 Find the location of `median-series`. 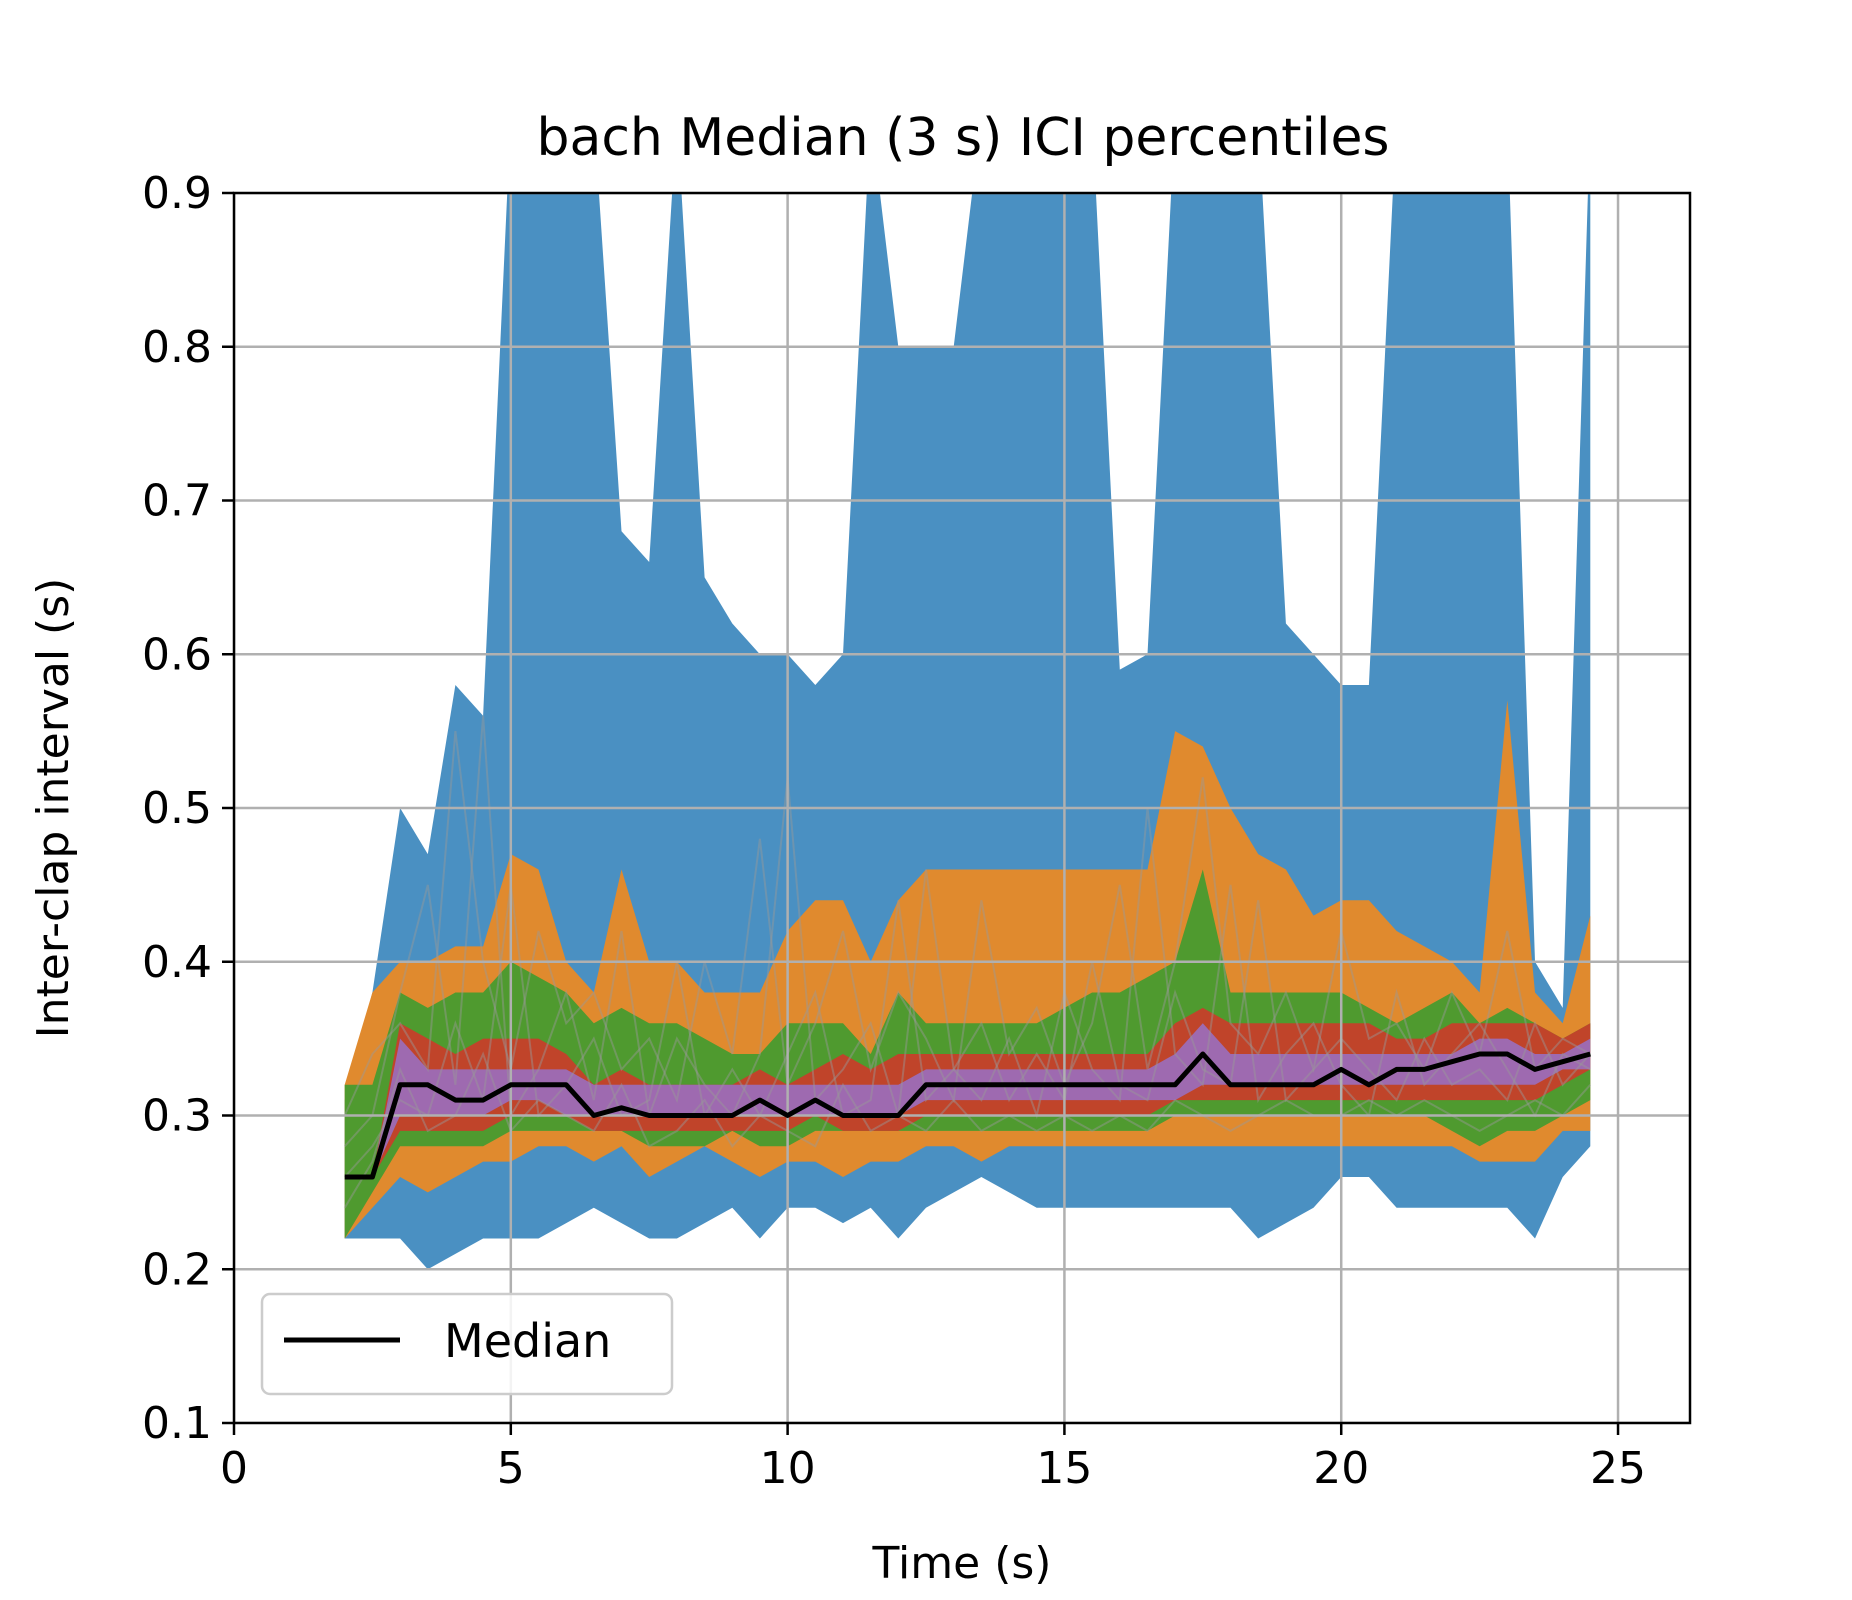

median-series is located at coordinates (967, 1115).